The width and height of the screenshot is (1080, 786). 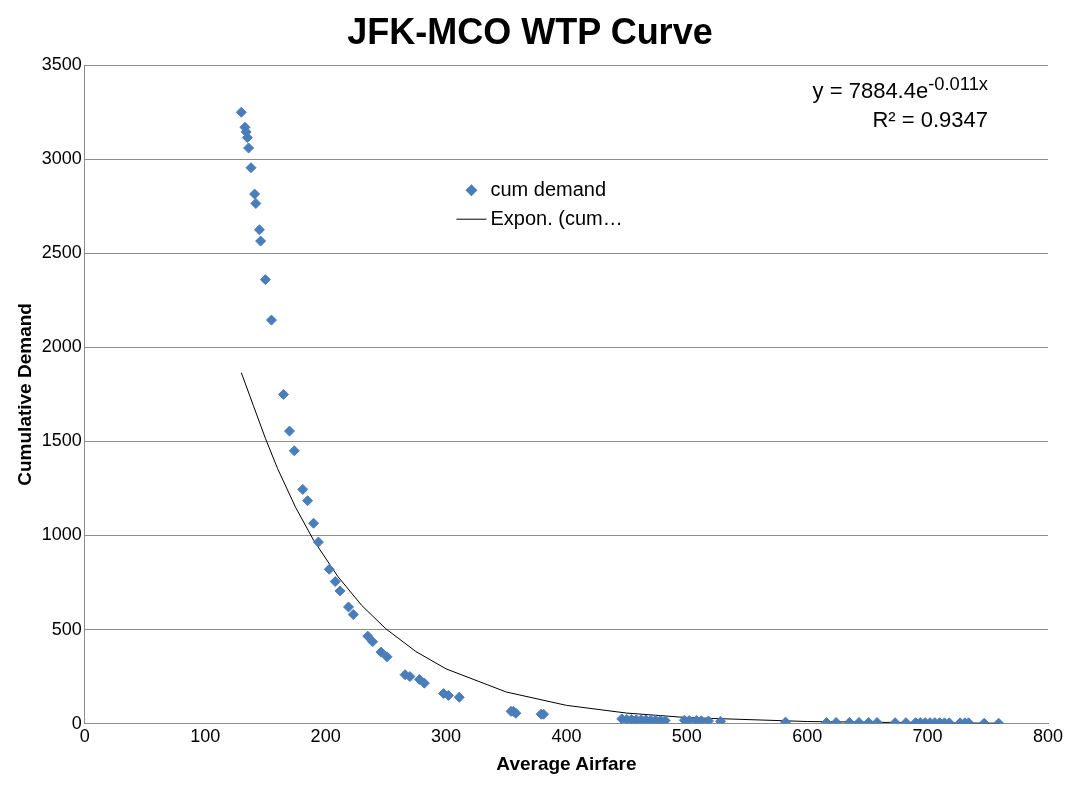 I want to click on x-tick-label: 500, so click(x=686, y=736).